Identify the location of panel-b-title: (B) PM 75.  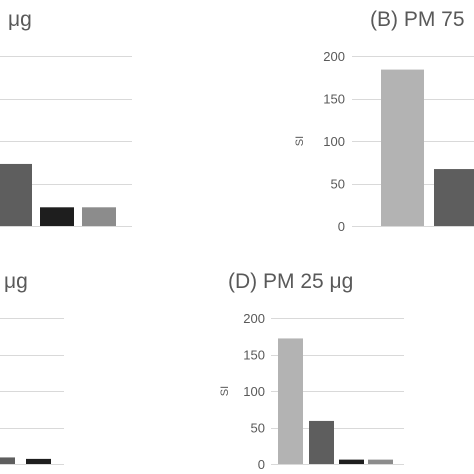
(417, 19).